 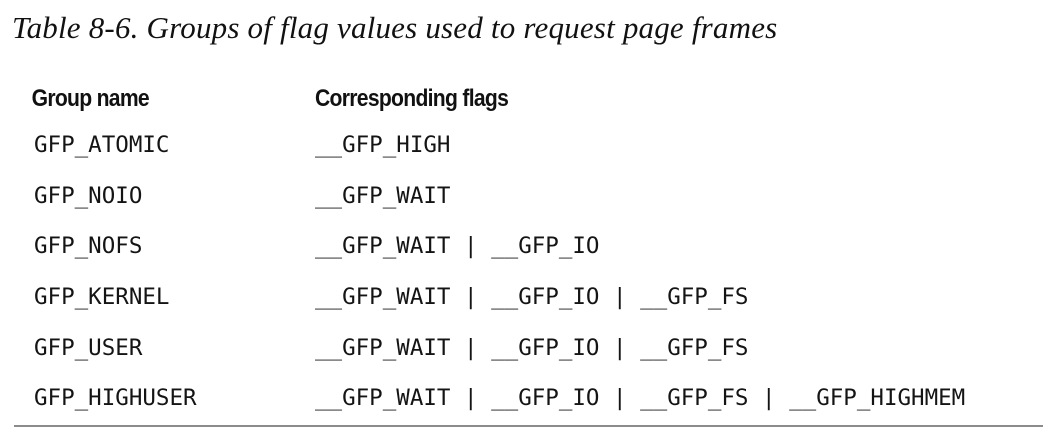 What do you see at coordinates (88, 195) in the screenshot?
I see `group-name-cell: GFP_NOIO` at bounding box center [88, 195].